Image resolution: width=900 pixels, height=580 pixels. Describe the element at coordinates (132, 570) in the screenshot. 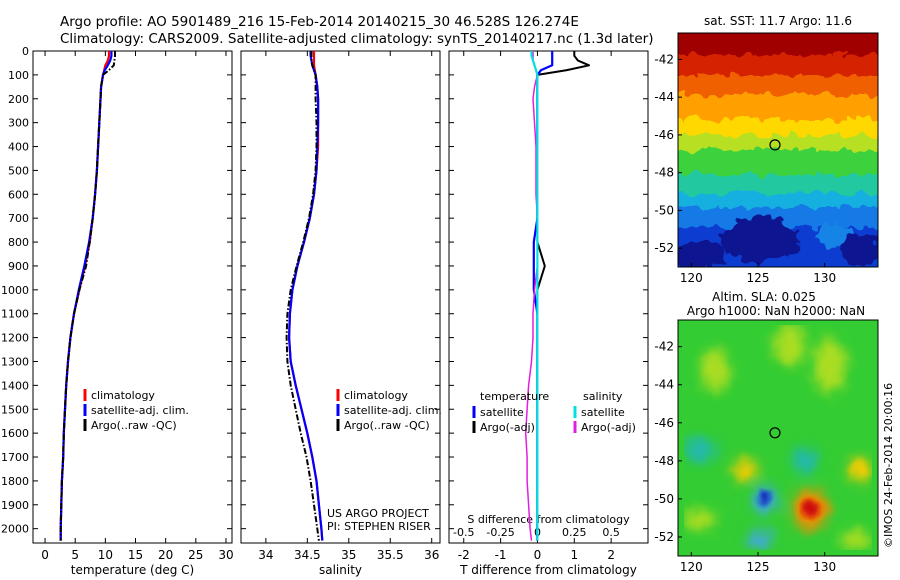

I see `x-axis-label: temperature (deg C)` at that location.